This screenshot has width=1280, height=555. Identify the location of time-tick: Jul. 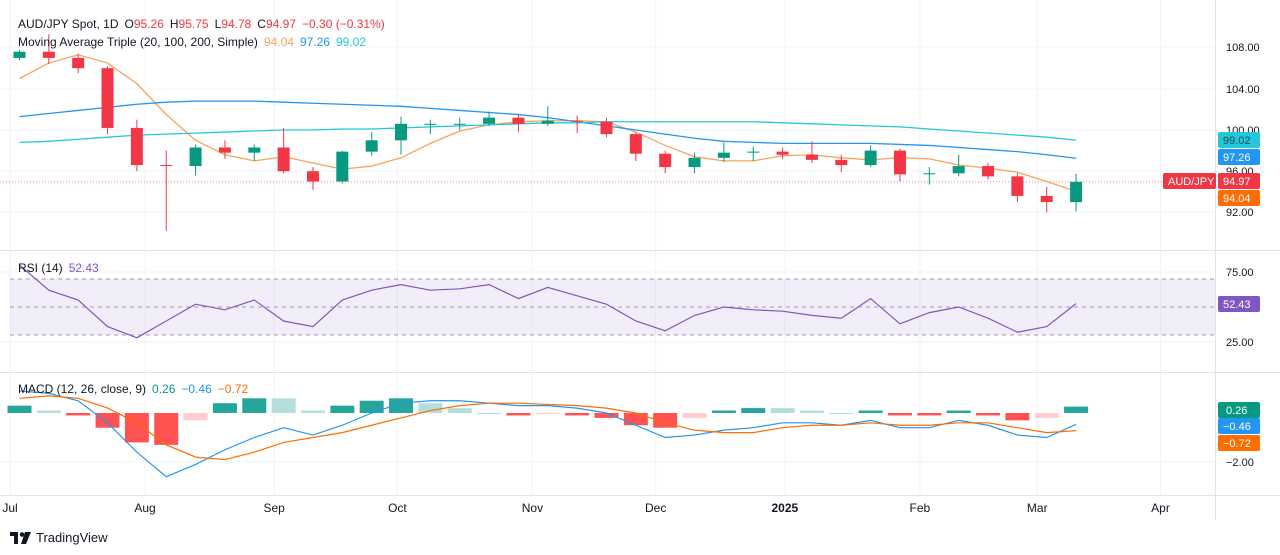
(9, 508).